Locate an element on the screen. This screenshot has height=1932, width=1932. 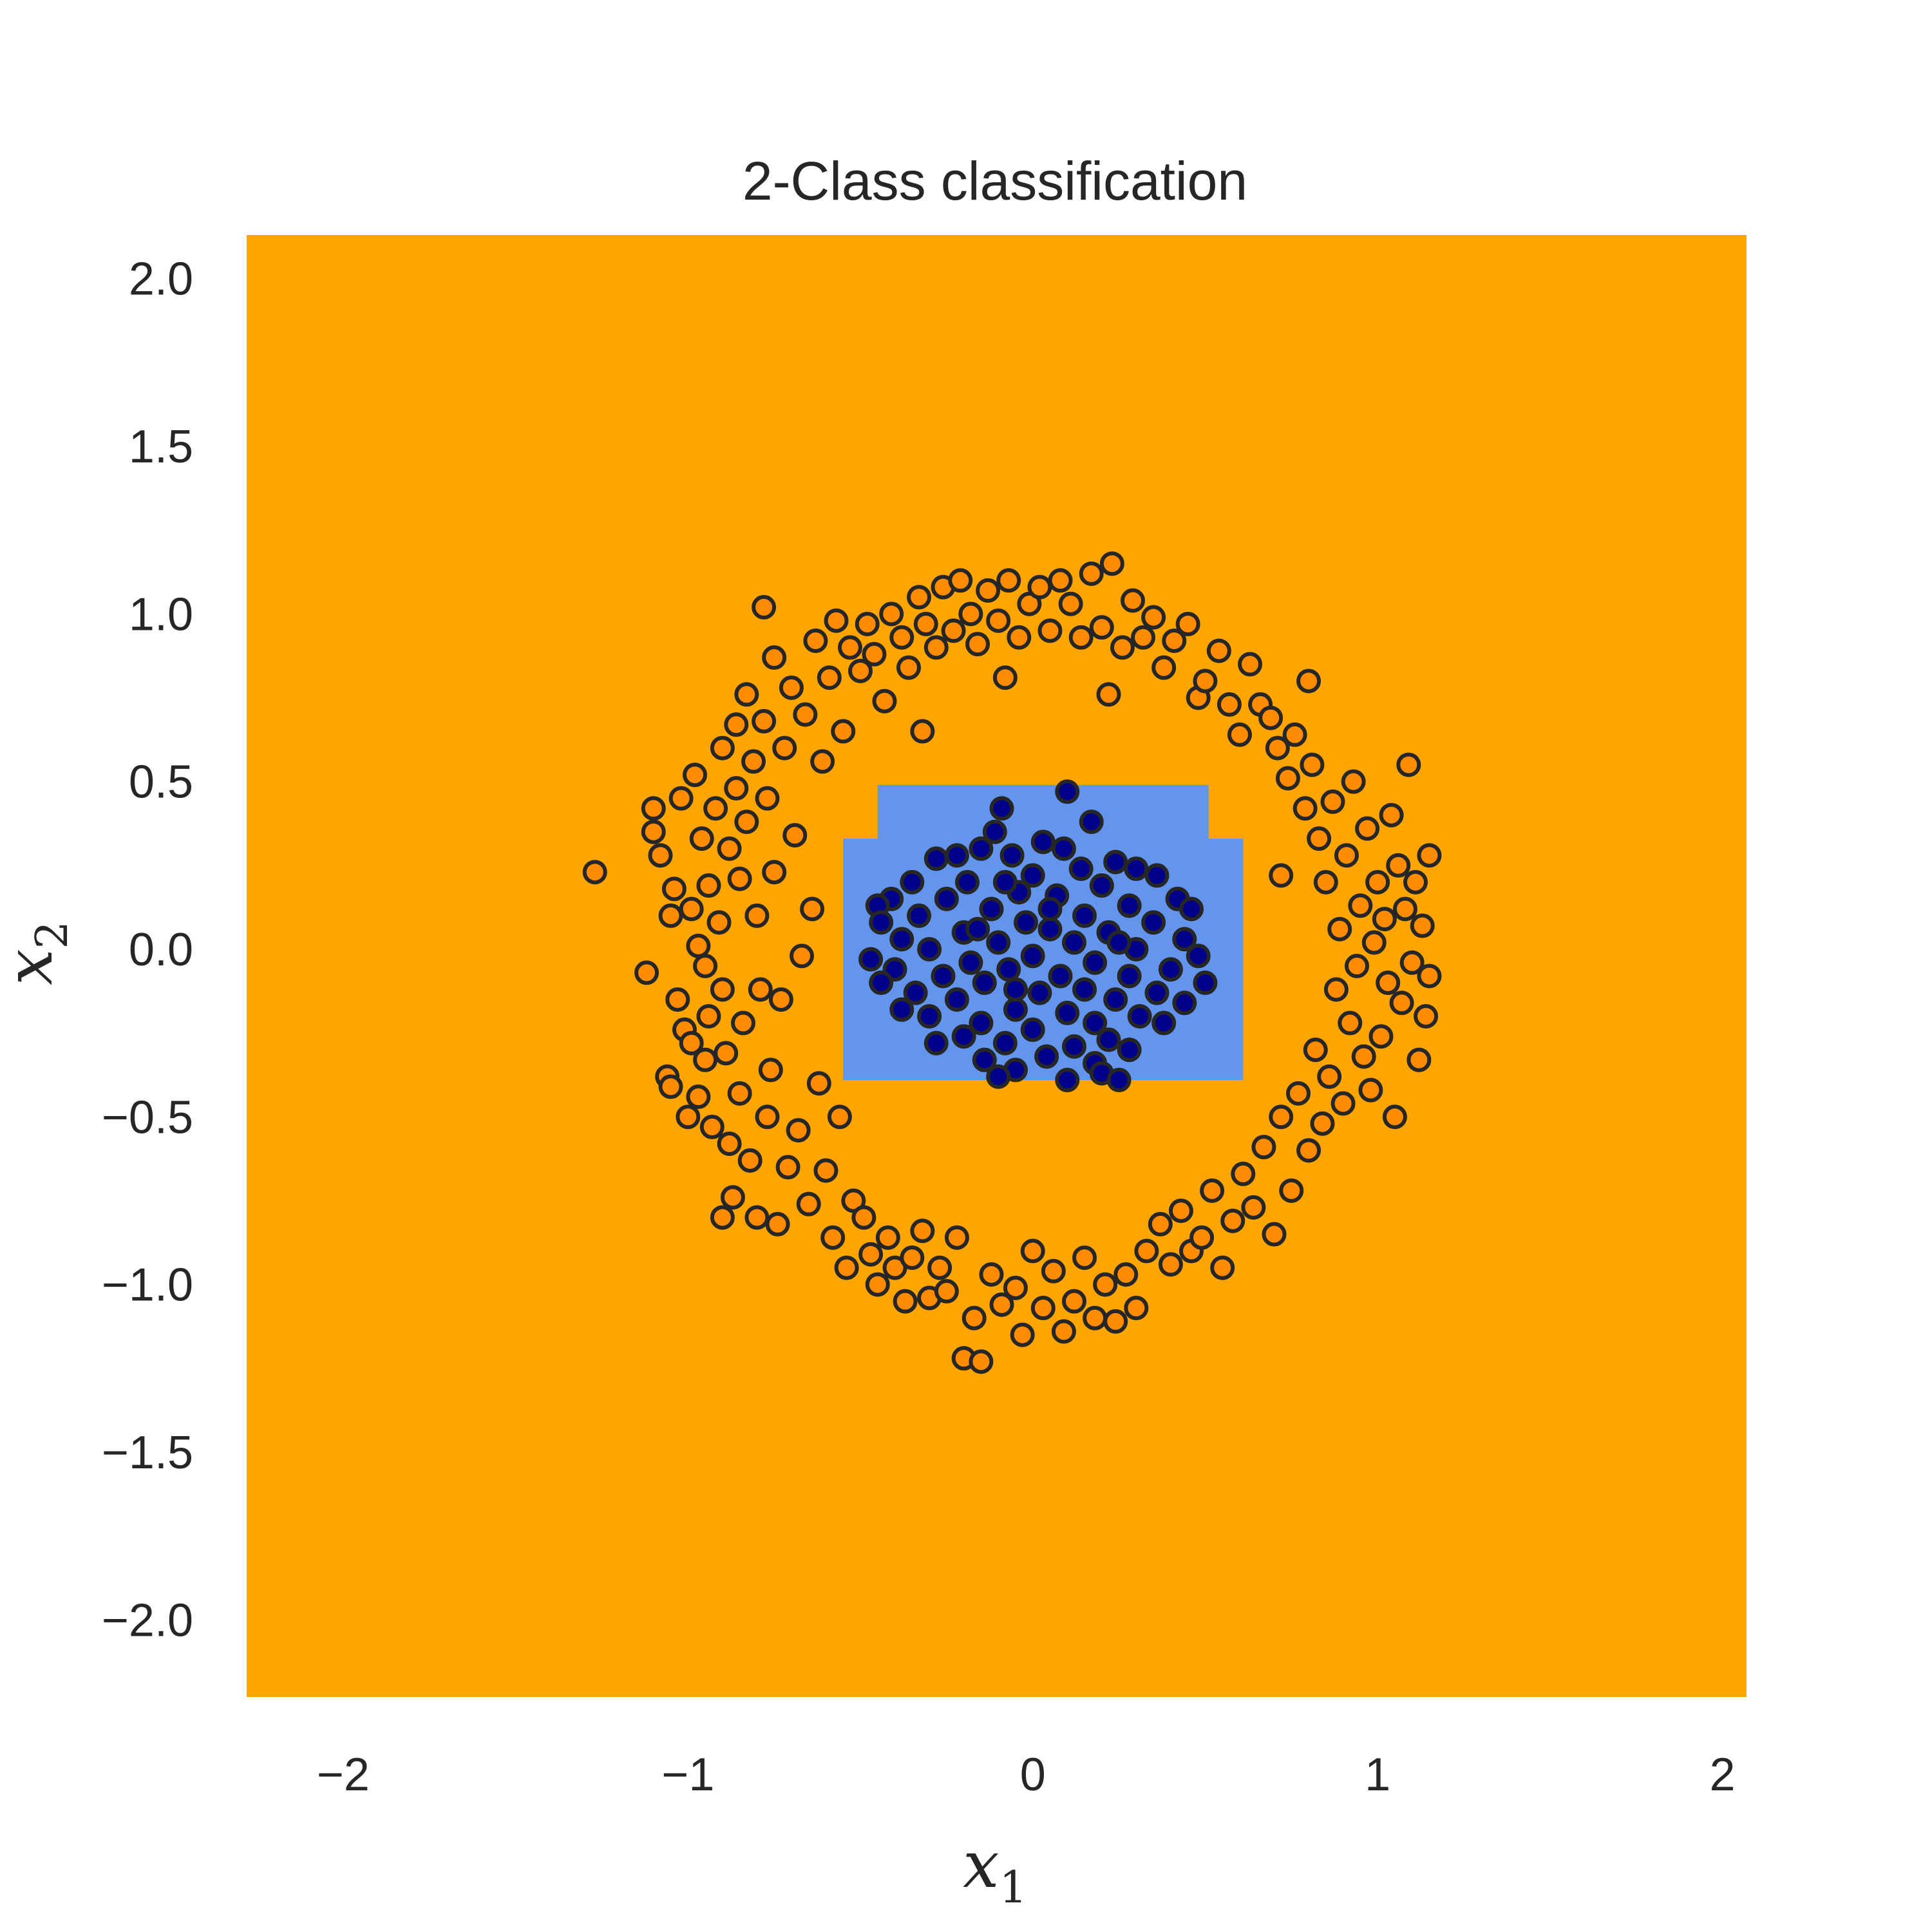
x-axis-label: x1 is located at coordinates (995, 1870).